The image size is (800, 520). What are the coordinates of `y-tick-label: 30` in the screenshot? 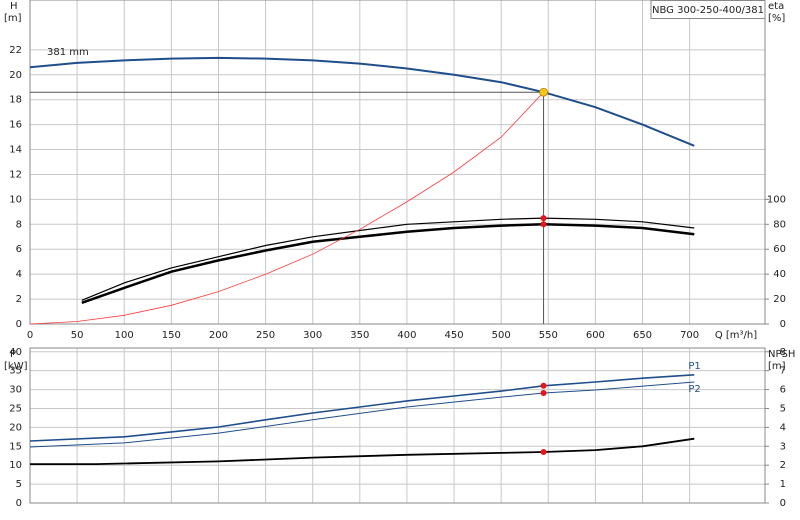 It's located at (15, 390).